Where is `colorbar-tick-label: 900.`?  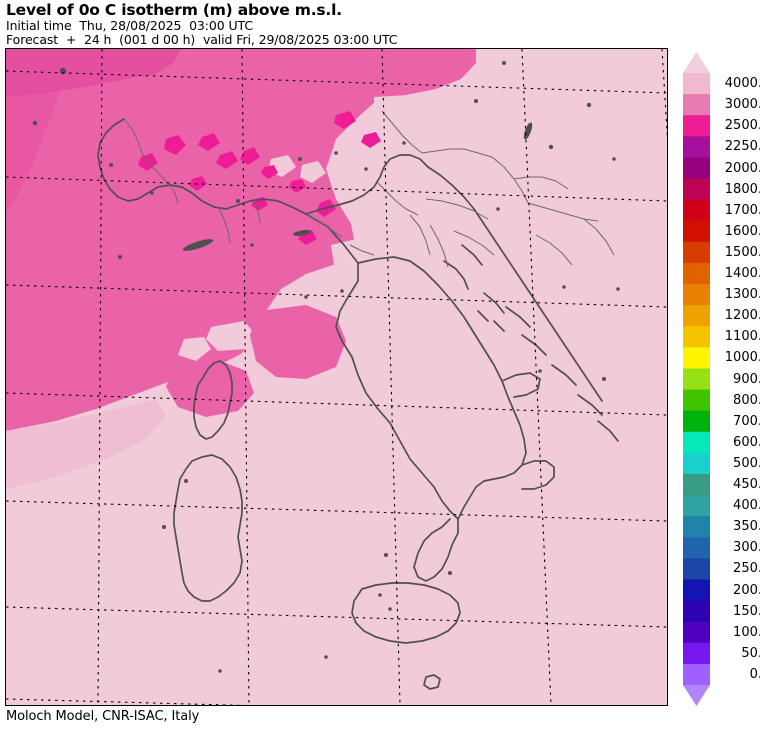
colorbar-tick-label: 900. is located at coordinates (746, 379).